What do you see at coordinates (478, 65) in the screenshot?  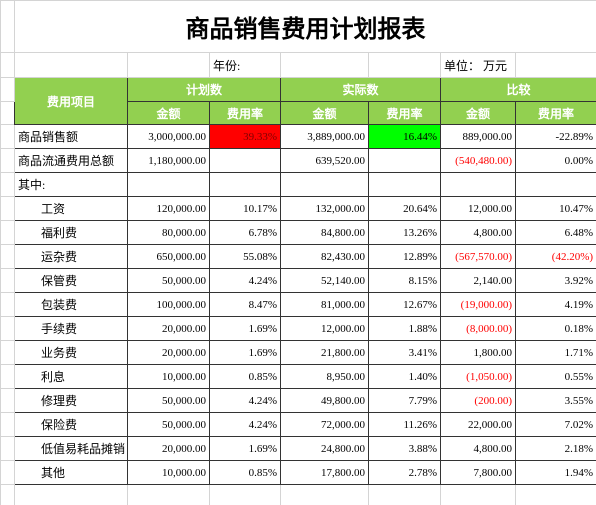 I see `unit-label: 单位： 万元` at bounding box center [478, 65].